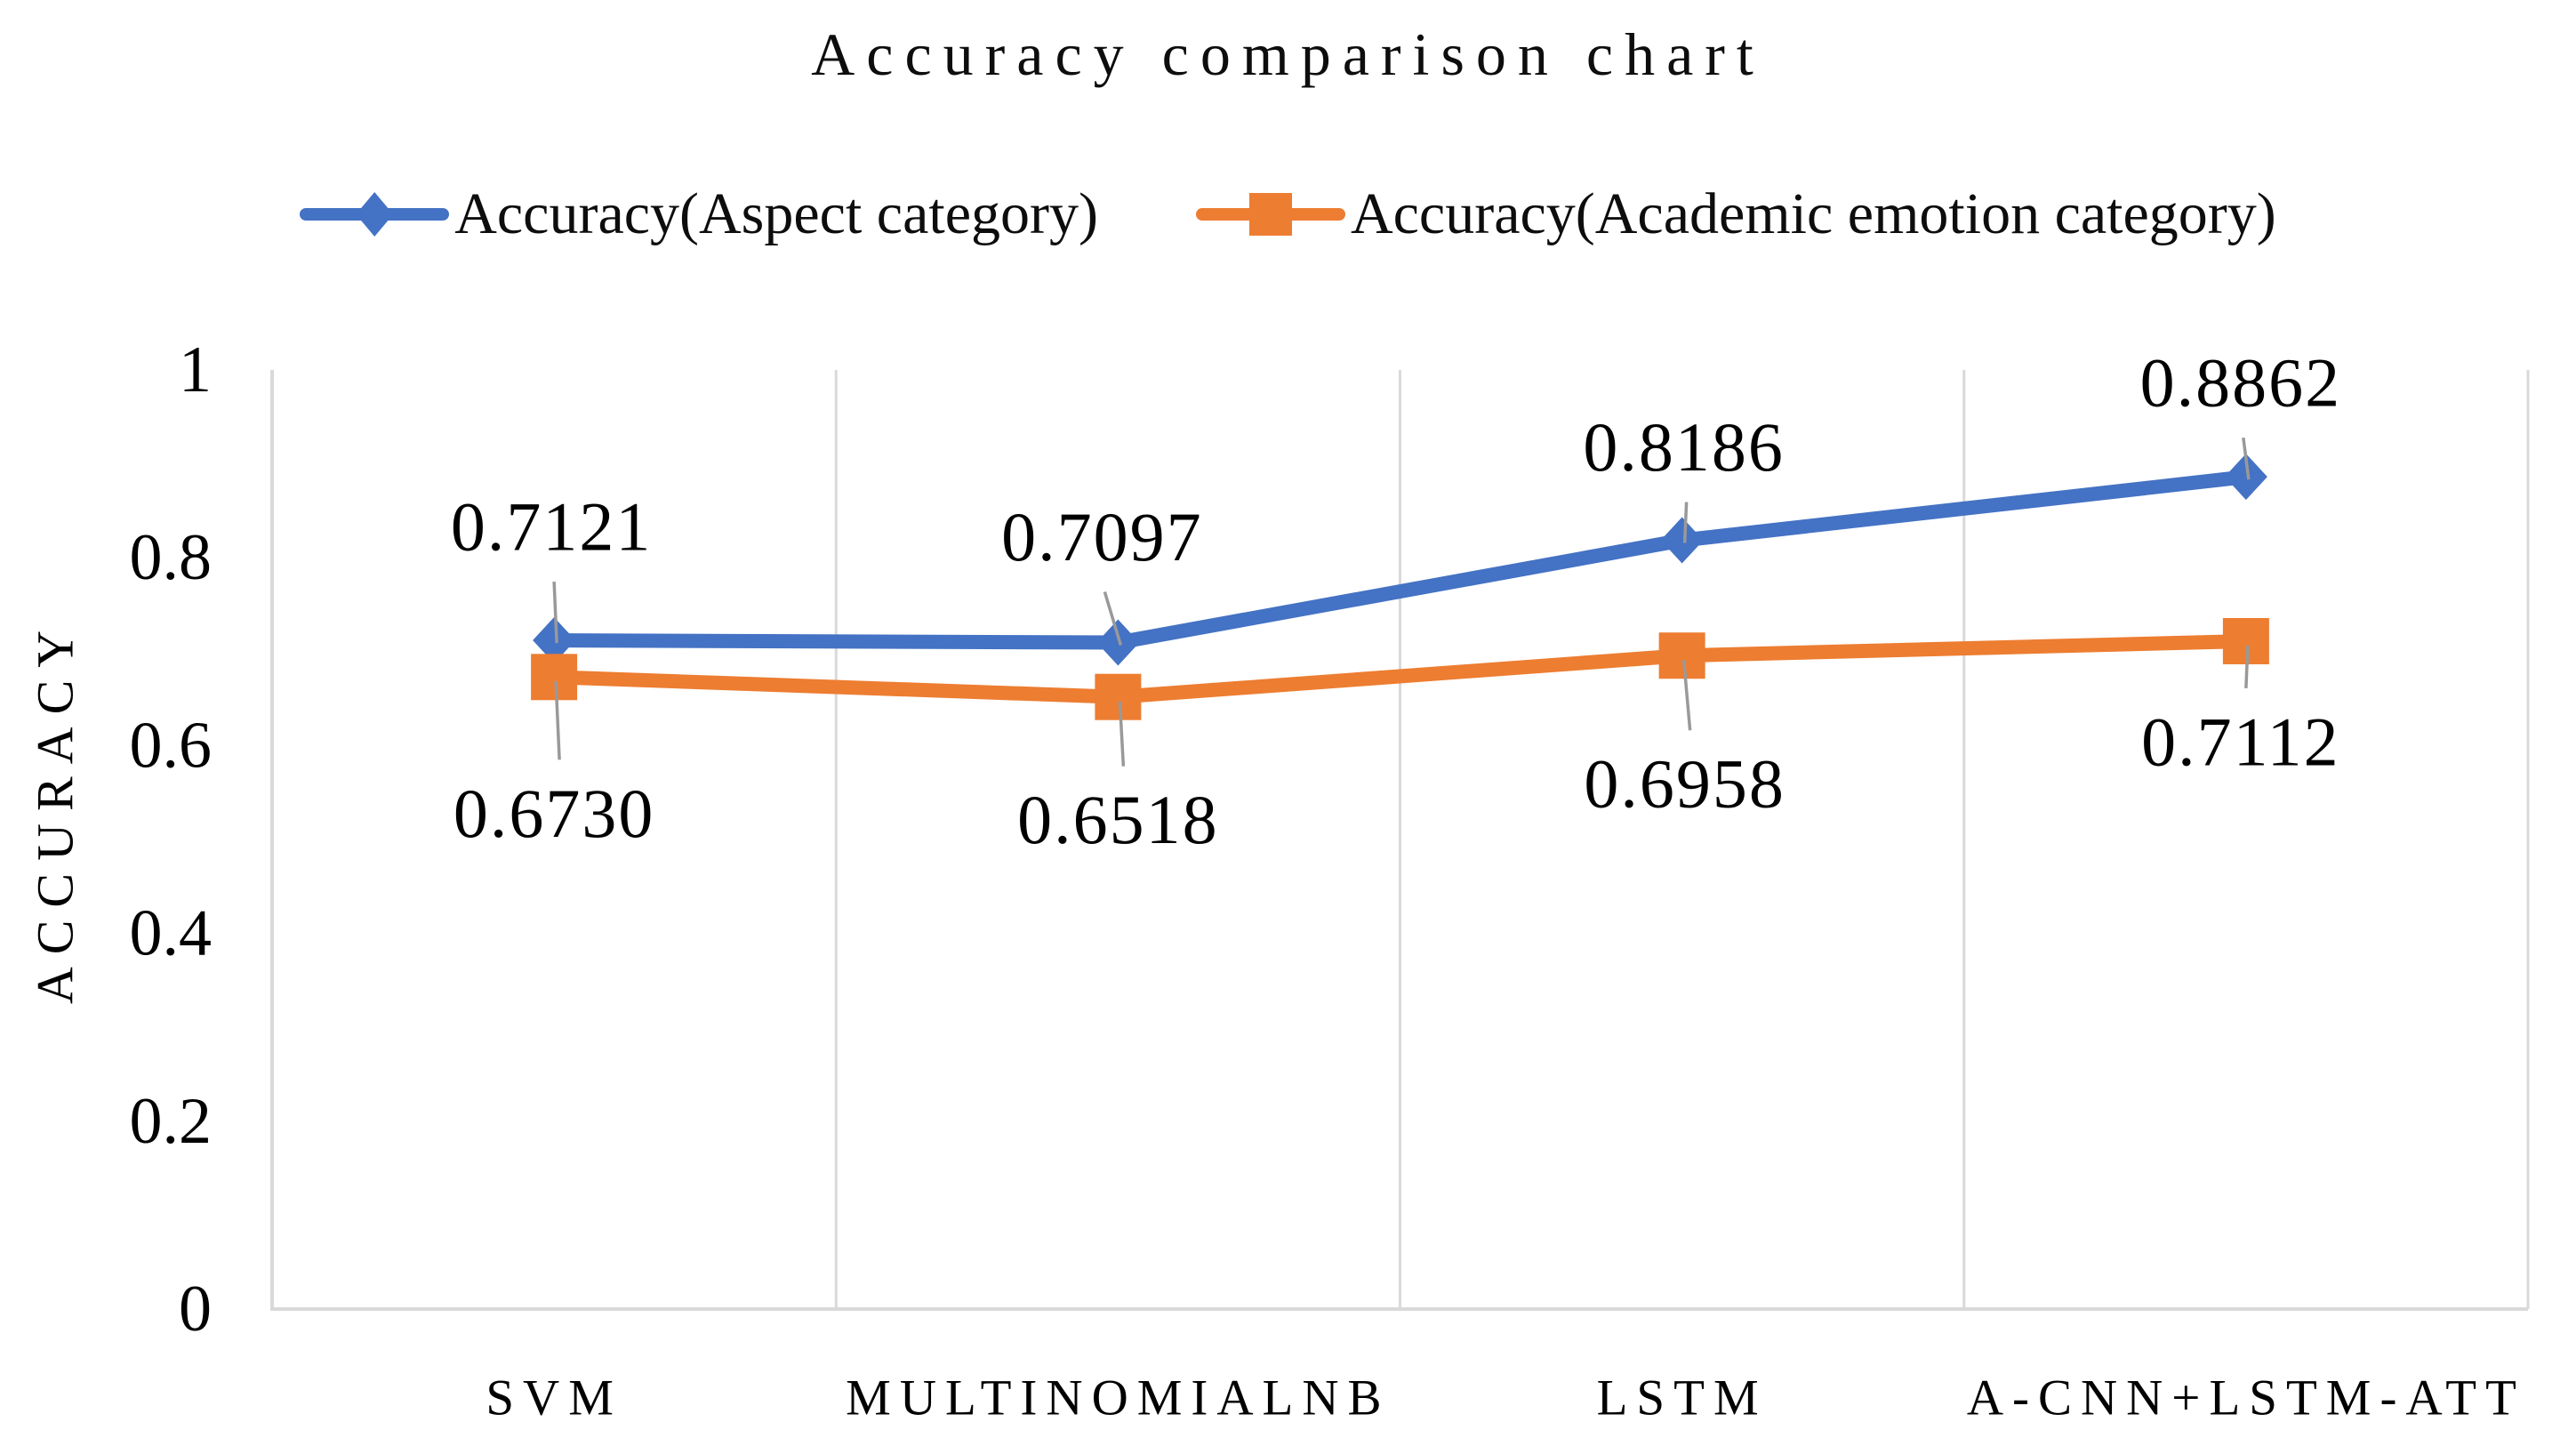 Image resolution: width=2576 pixels, height=1446 pixels. Describe the element at coordinates (2240, 741) in the screenshot. I see `data-label: 0.7112` at that location.